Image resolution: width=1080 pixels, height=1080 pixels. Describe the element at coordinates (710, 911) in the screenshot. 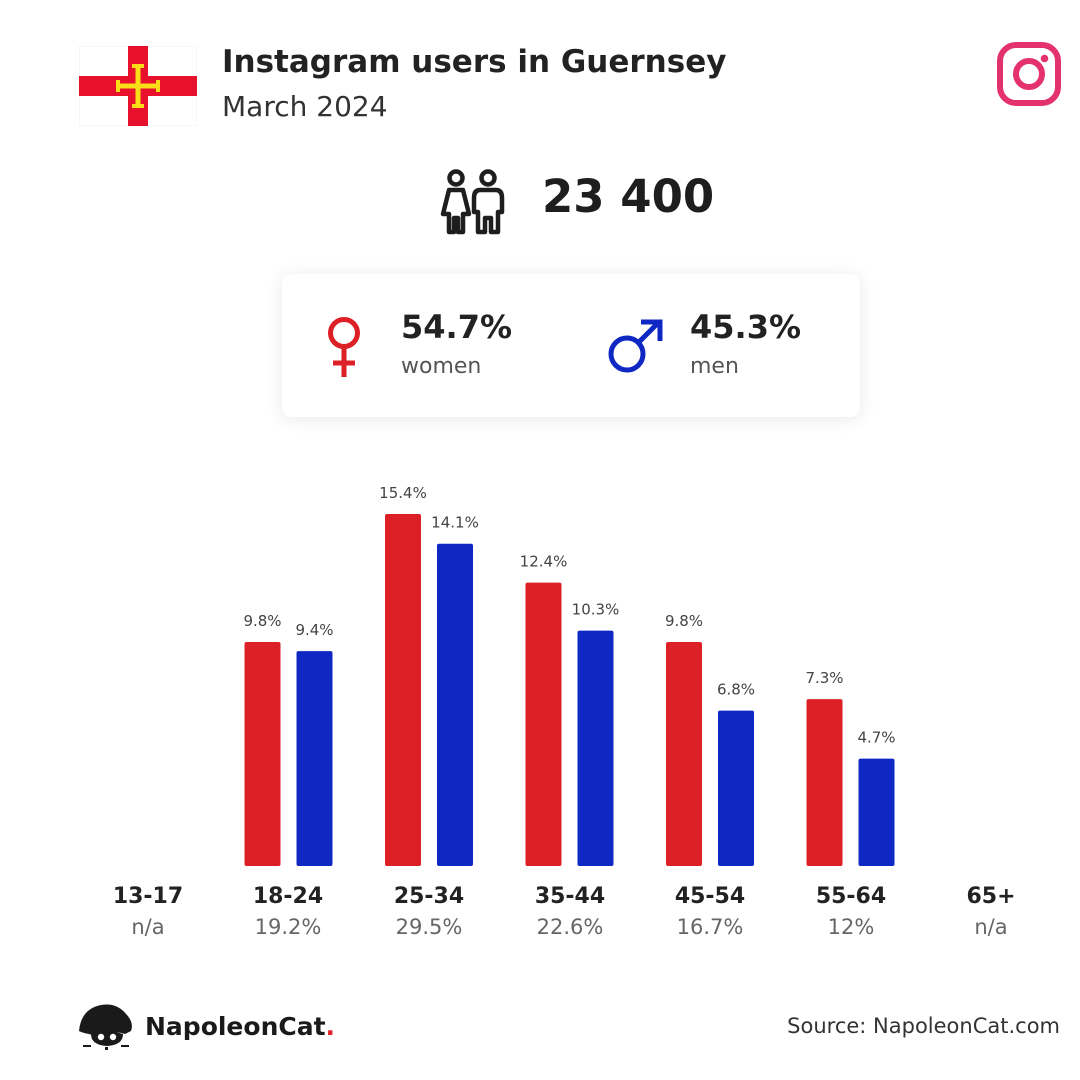

I see `age-group: 45-54 16.7%` at that location.